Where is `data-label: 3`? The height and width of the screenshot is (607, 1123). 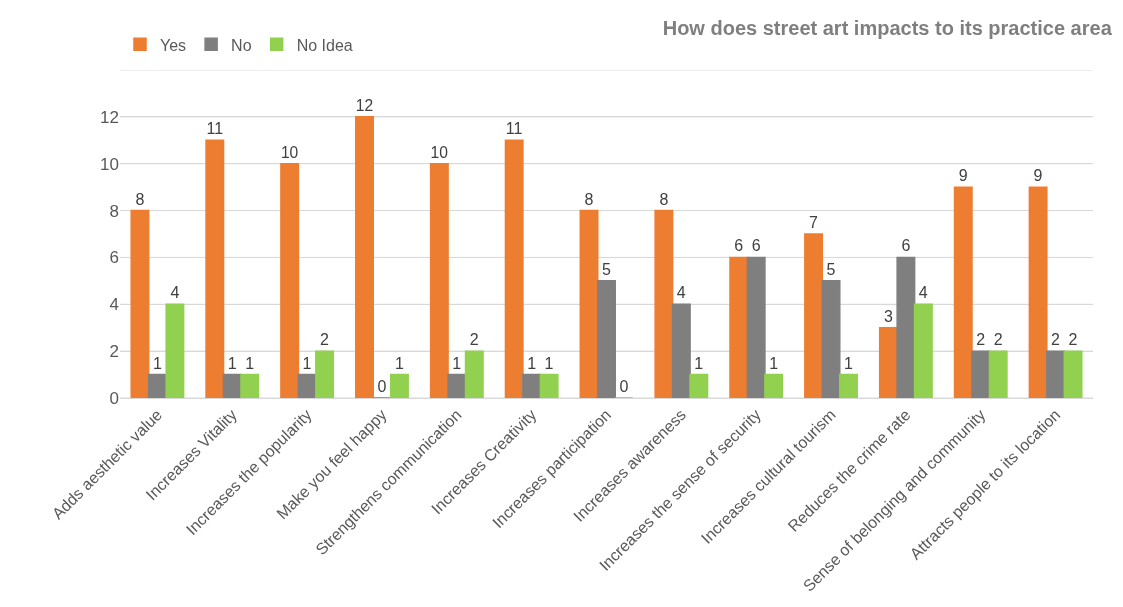 data-label: 3 is located at coordinates (888, 316).